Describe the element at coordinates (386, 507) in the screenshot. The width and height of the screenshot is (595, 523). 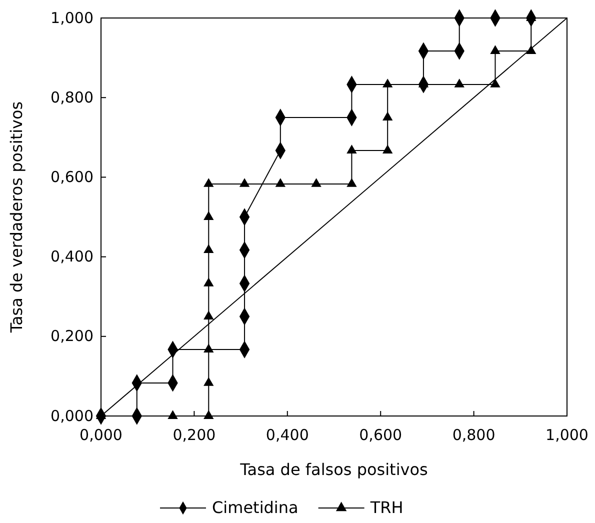
I see `legend-label: TRH` at that location.